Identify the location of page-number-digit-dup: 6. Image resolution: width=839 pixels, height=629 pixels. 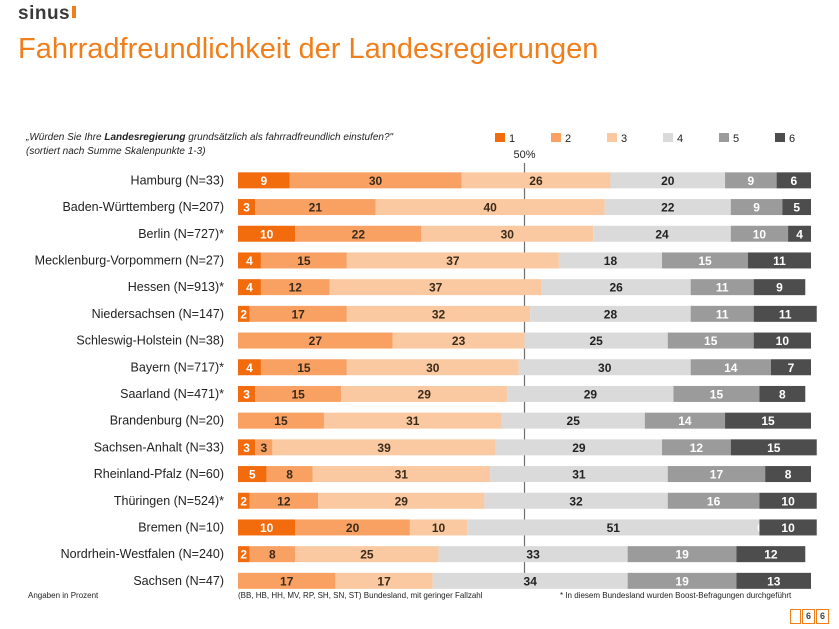
(822, 616).